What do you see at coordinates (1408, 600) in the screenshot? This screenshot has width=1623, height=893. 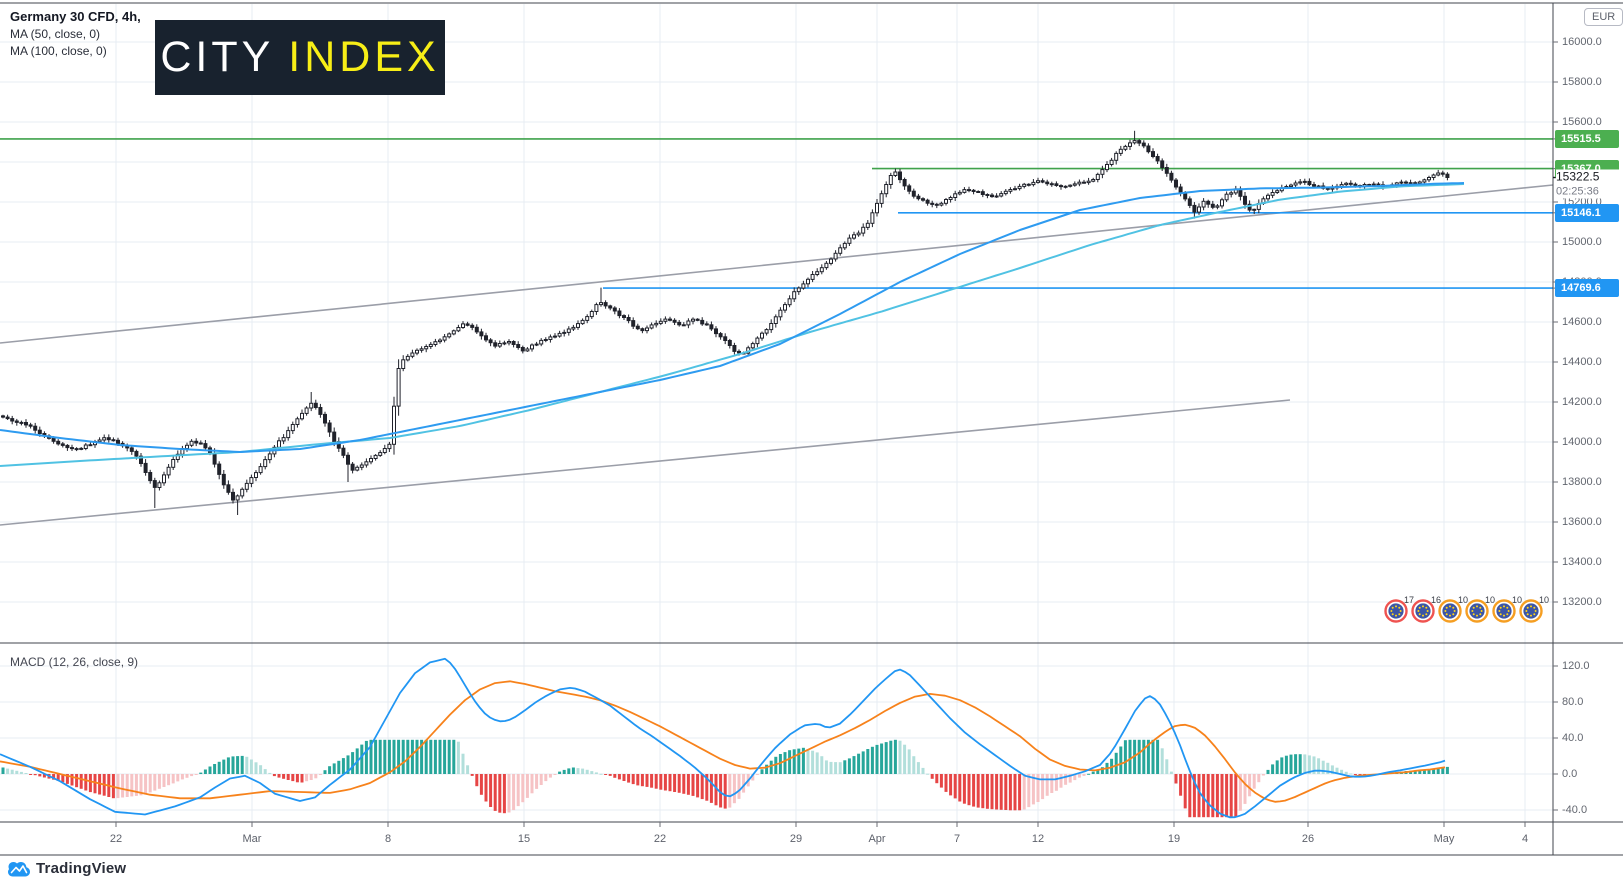 I see `event-count: 17` at bounding box center [1408, 600].